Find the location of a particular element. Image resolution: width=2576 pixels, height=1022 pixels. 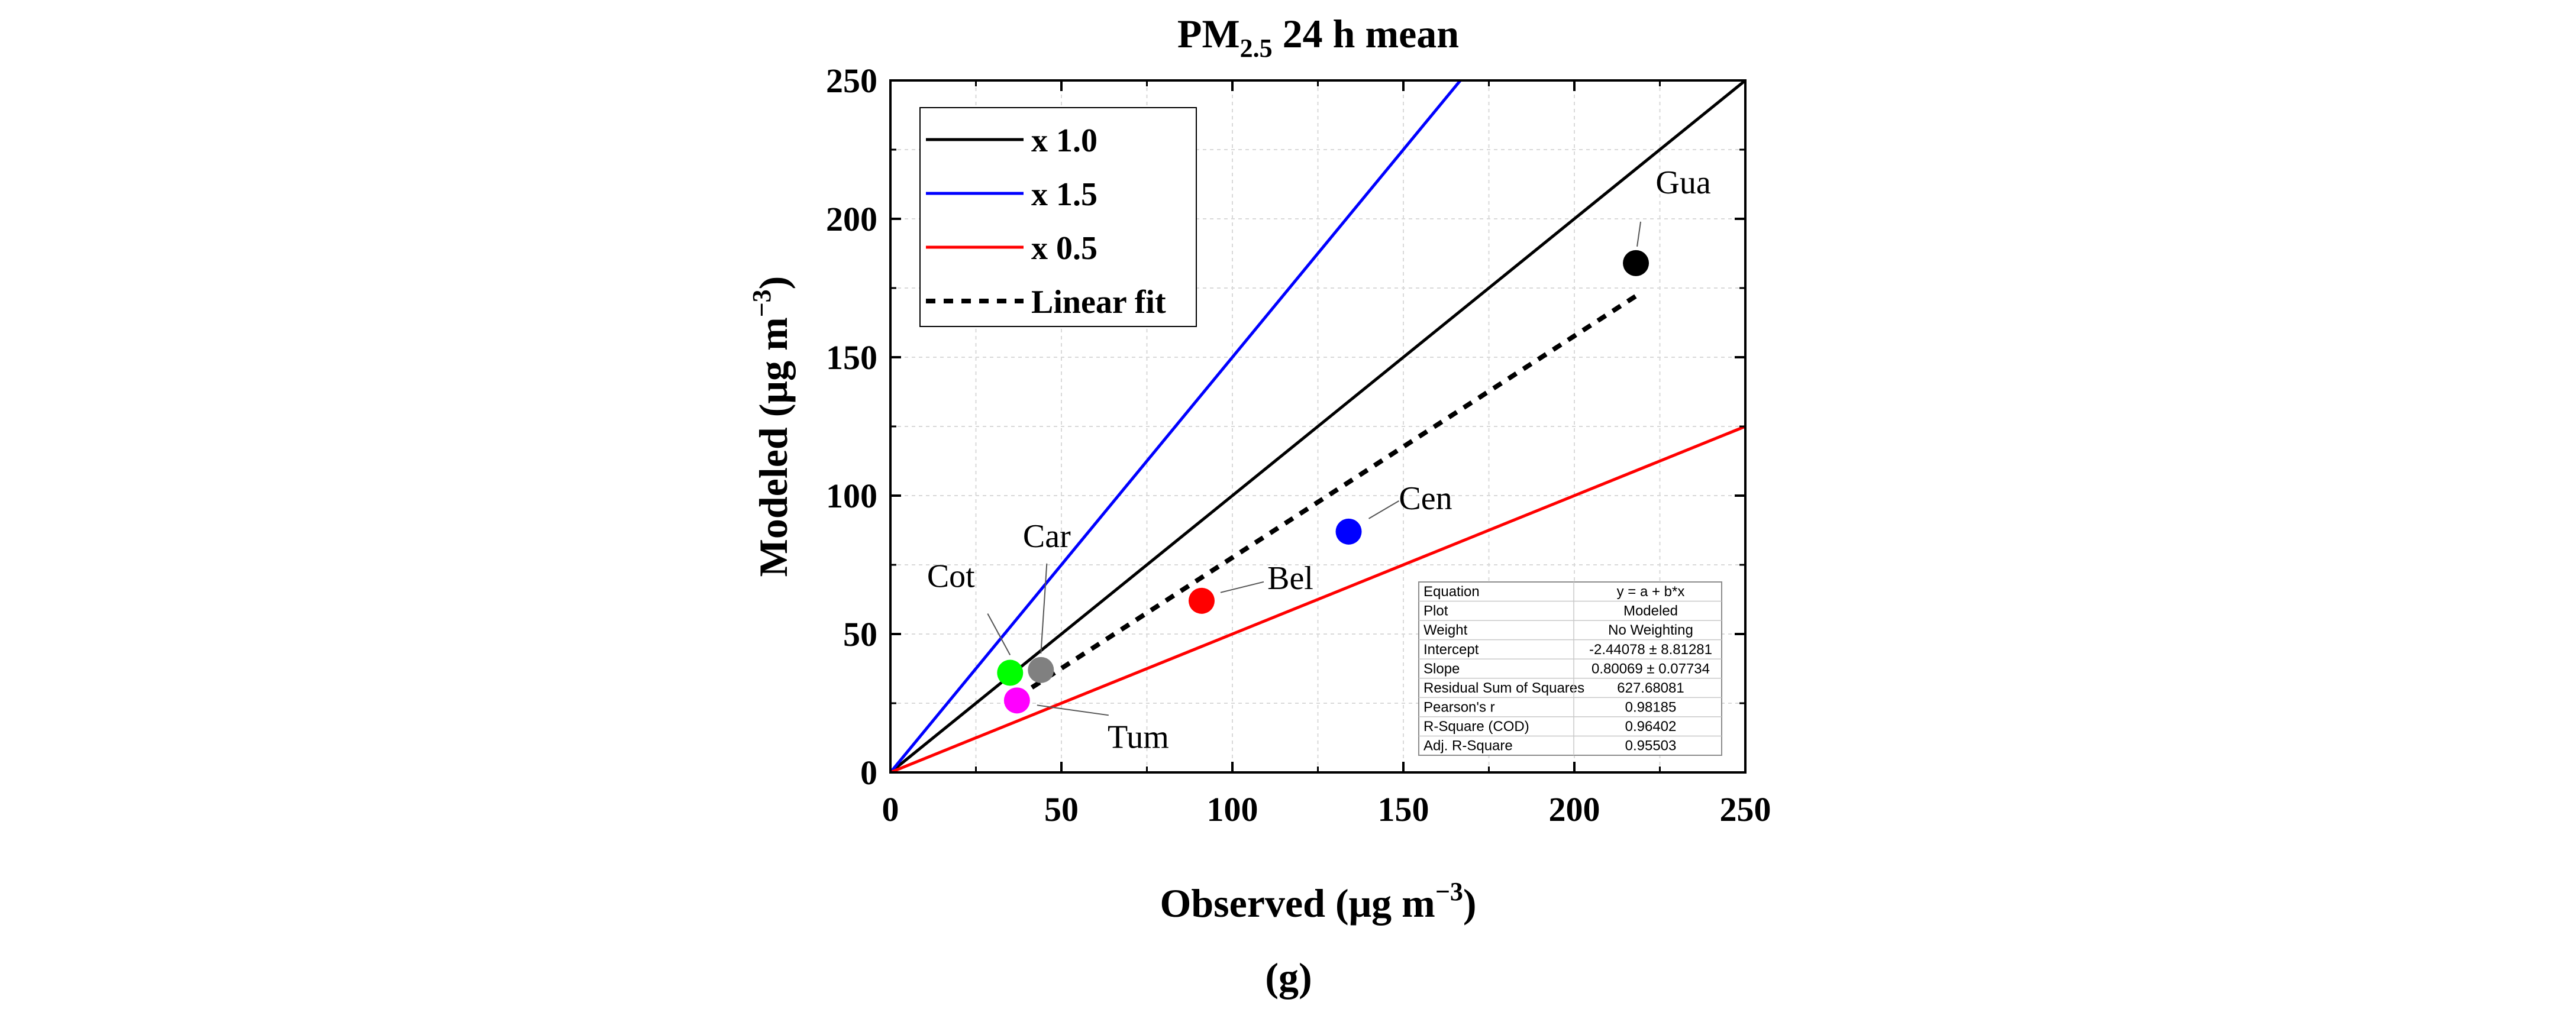

data-point-gua is located at coordinates (1636, 263).